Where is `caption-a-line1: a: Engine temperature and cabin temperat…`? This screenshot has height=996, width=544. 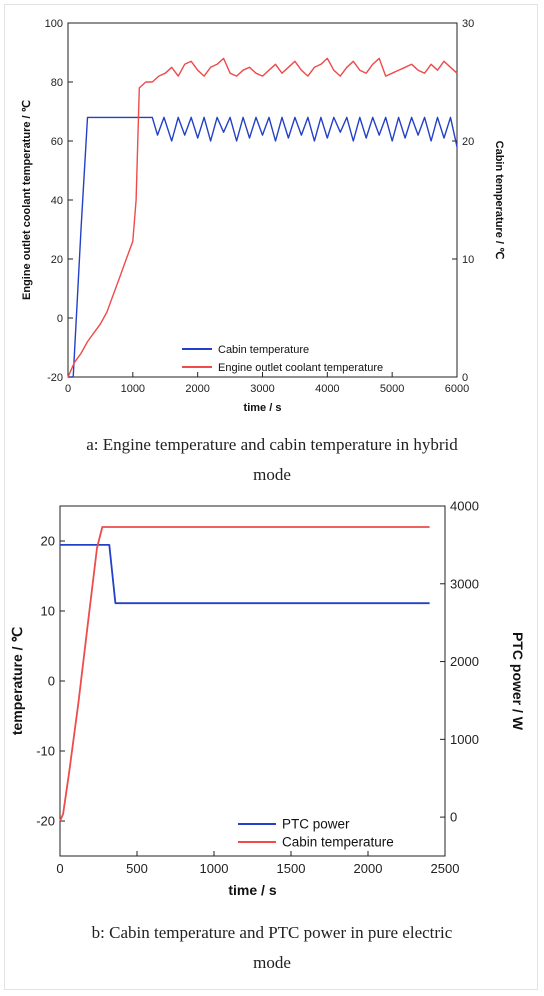 caption-a-line1: a: Engine temperature and cabin temperat… is located at coordinates (272, 444).